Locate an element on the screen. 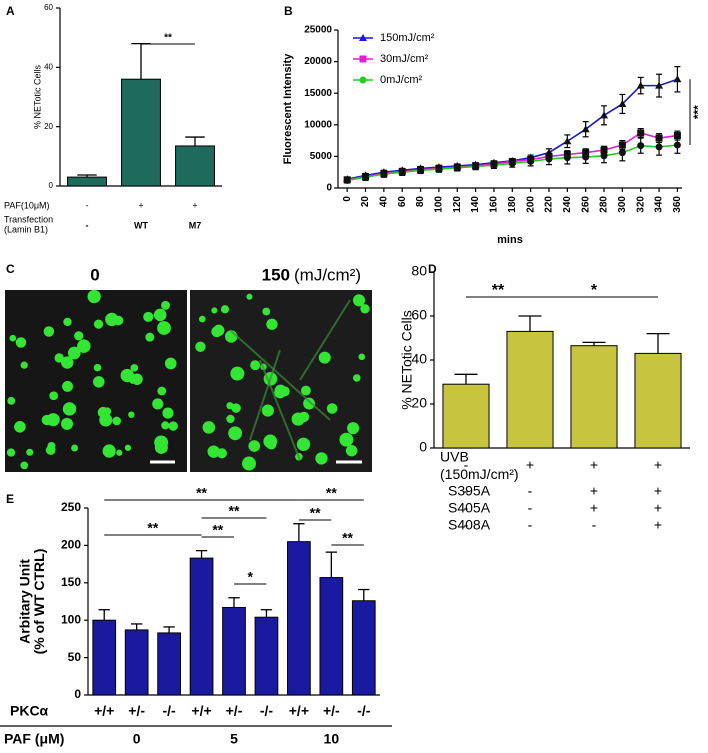 The height and width of the screenshot is (753, 708). x-tick-label: 20 is located at coordinates (365, 202).